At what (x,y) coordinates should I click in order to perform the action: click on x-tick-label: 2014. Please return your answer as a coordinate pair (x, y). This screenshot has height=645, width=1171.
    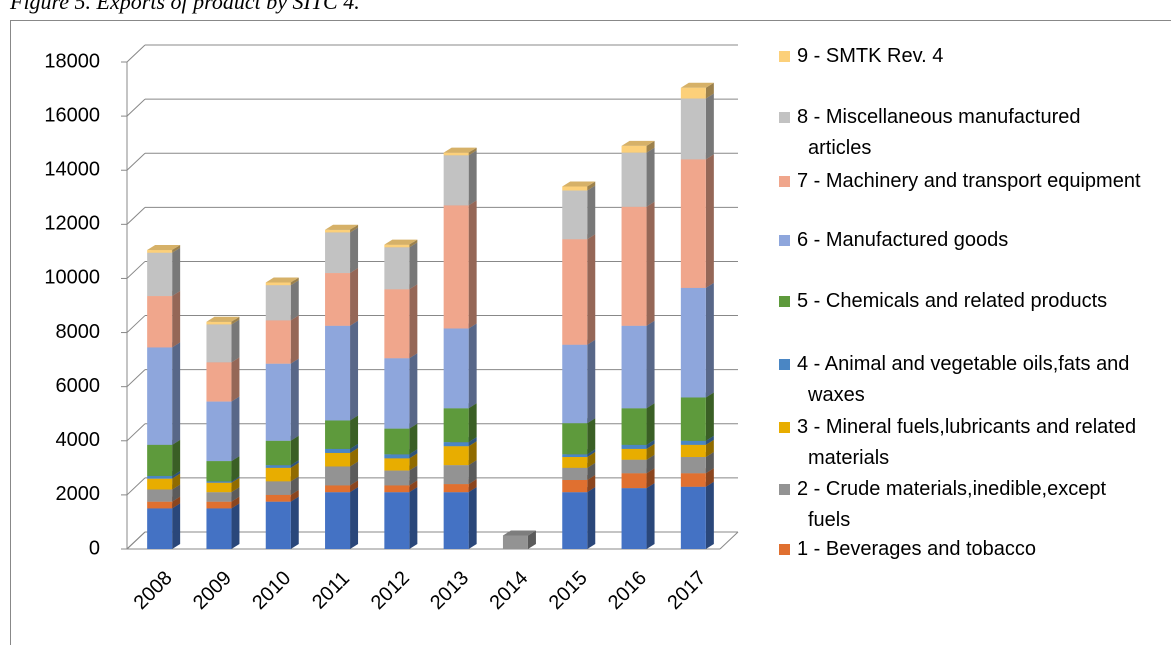
    Looking at the image, I should click on (508, 590).